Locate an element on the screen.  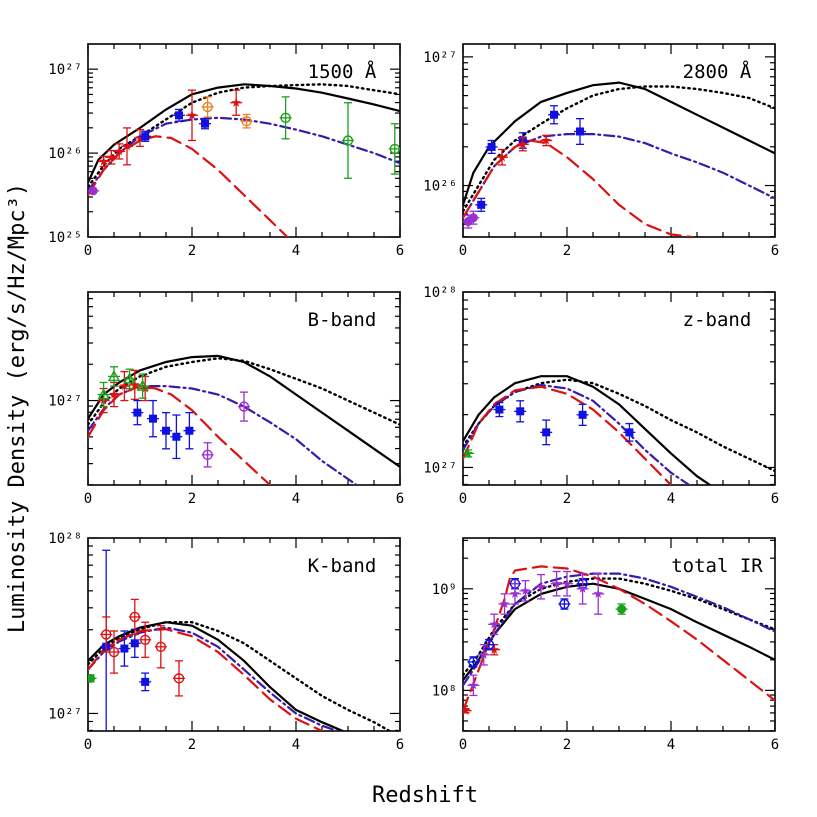
panel-title: z-band is located at coordinates (717, 320).